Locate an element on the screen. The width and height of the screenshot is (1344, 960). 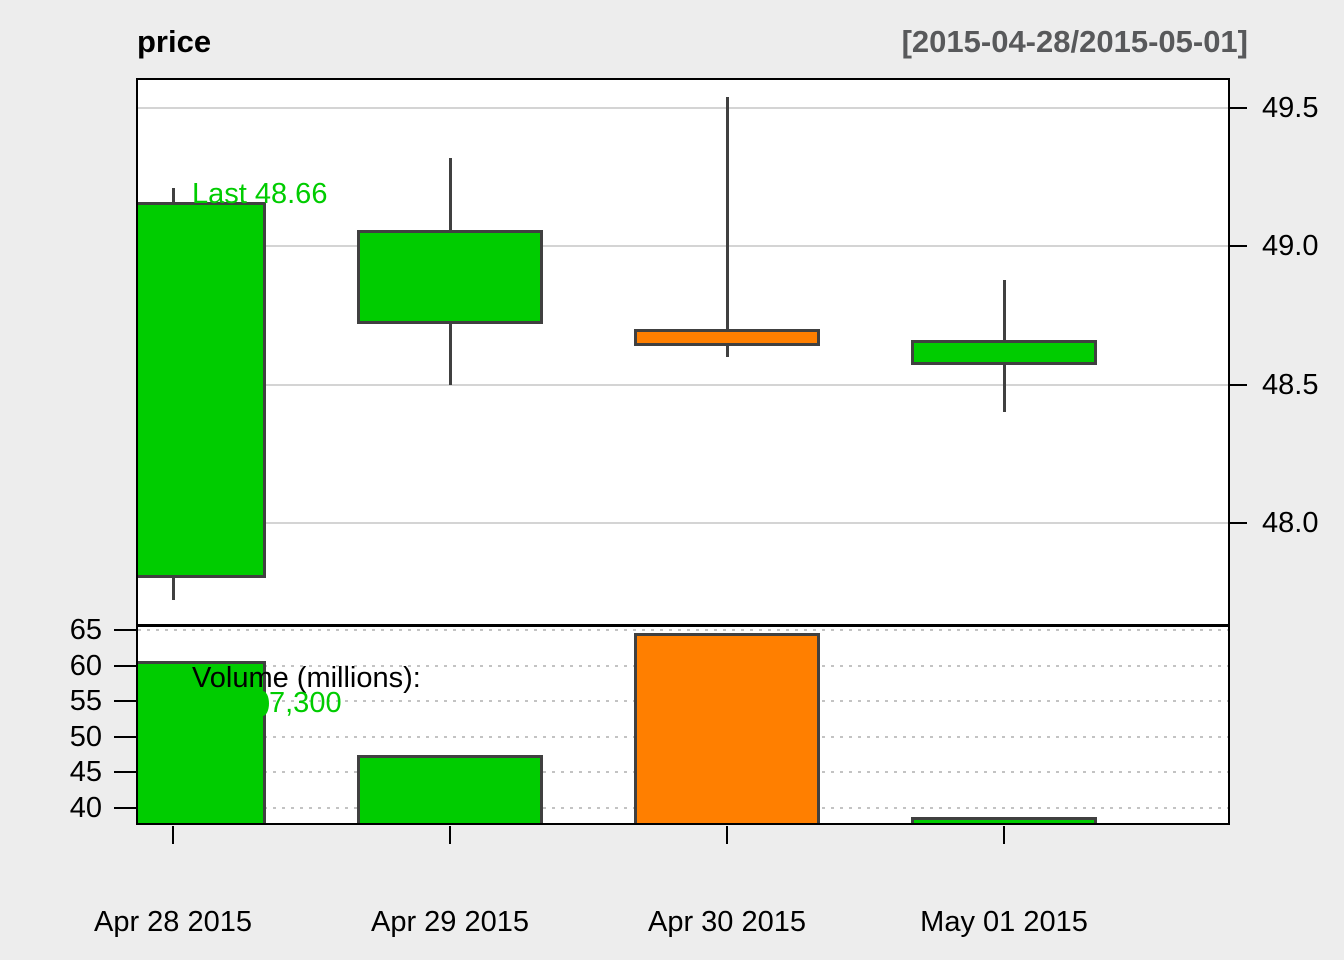
price-axis-label: 49.5 is located at coordinates (1290, 108).